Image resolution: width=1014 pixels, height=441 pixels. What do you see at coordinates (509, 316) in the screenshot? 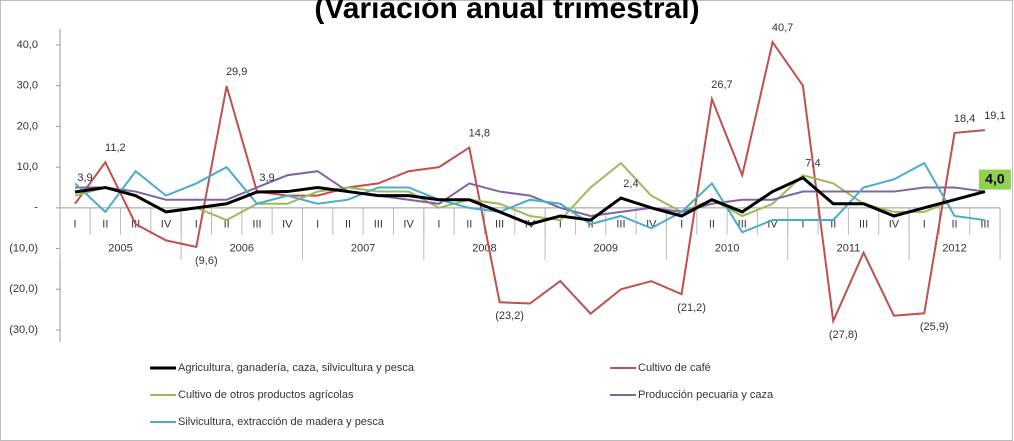
I see `data-label: (23,2)` at bounding box center [509, 316].